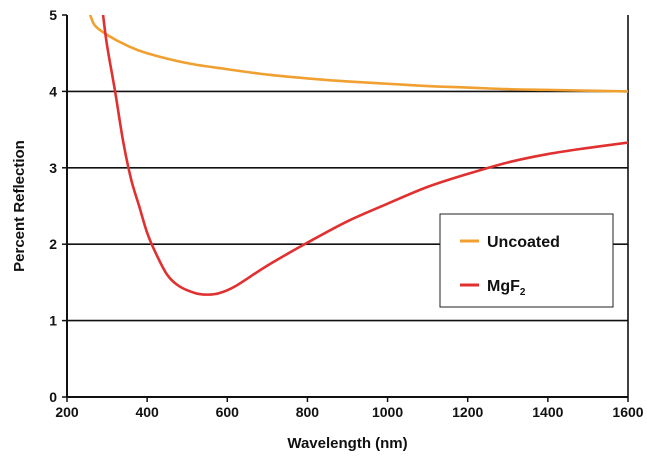 The image size is (647, 465). I want to click on y-axis-title: Percent Reflection, so click(19, 206).